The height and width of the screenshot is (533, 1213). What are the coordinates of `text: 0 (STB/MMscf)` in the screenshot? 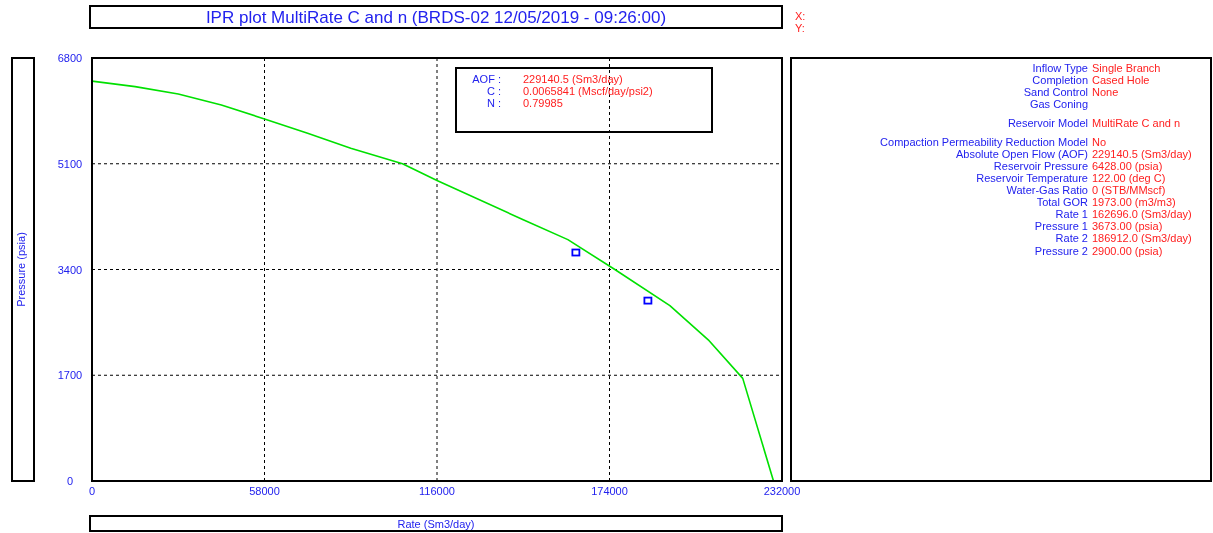 It's located at (1129, 190).